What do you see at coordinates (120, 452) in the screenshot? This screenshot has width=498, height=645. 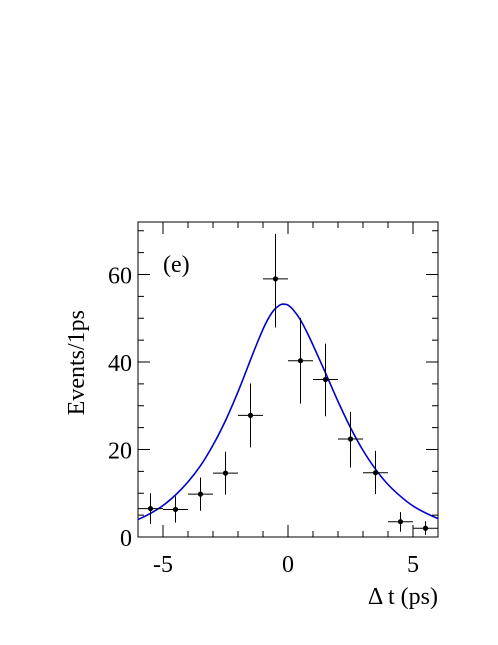 I see `y-tick-label: 20` at bounding box center [120, 452].